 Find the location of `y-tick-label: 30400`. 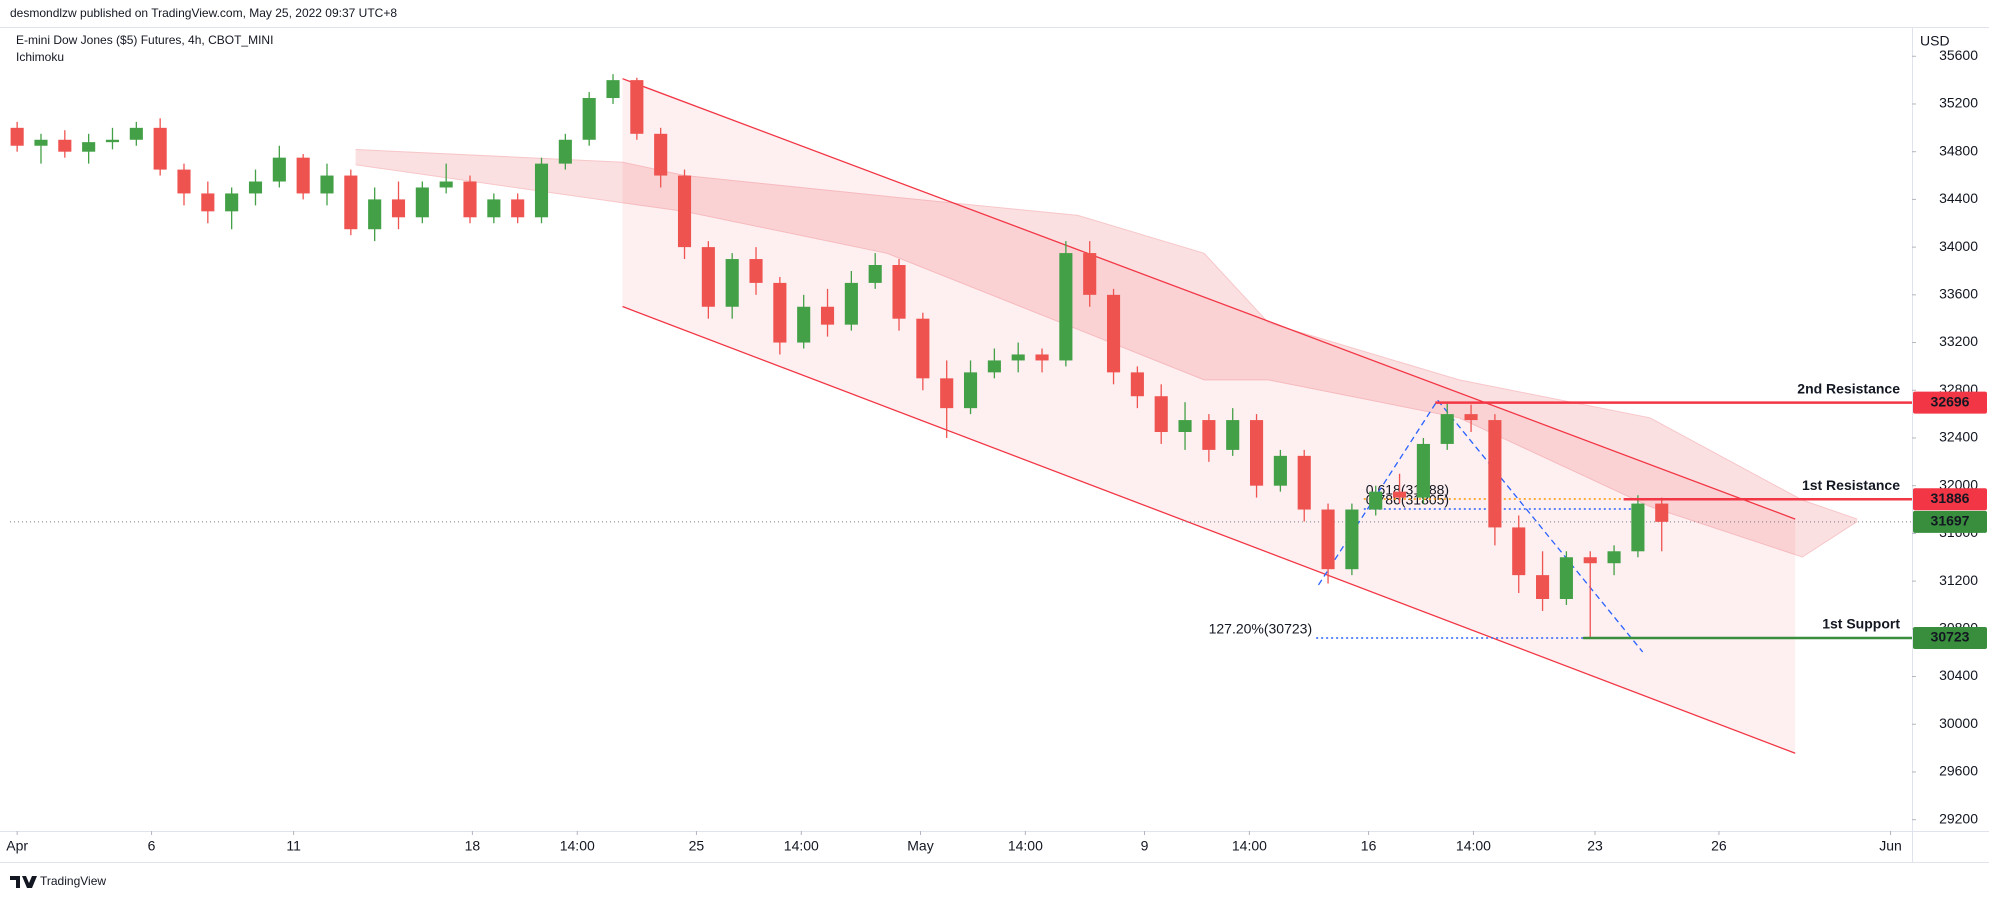

y-tick-label: 30400 is located at coordinates (1958, 675).